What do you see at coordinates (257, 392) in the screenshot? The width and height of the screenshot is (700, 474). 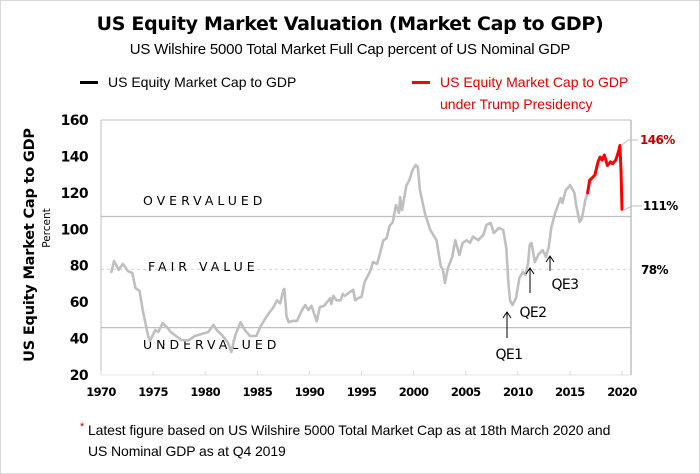 I see `x-tick-label-1985: 1985` at bounding box center [257, 392].